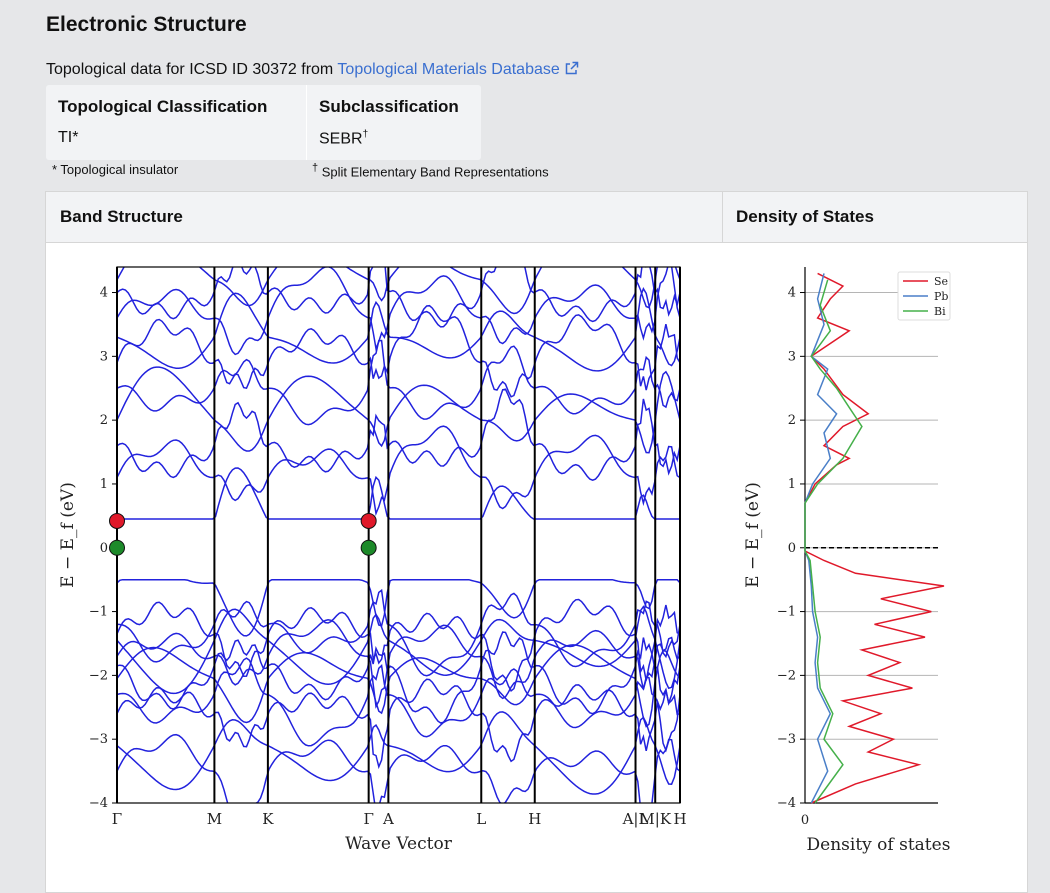  I want to click on legend-label-bi: Bi, so click(940, 311).